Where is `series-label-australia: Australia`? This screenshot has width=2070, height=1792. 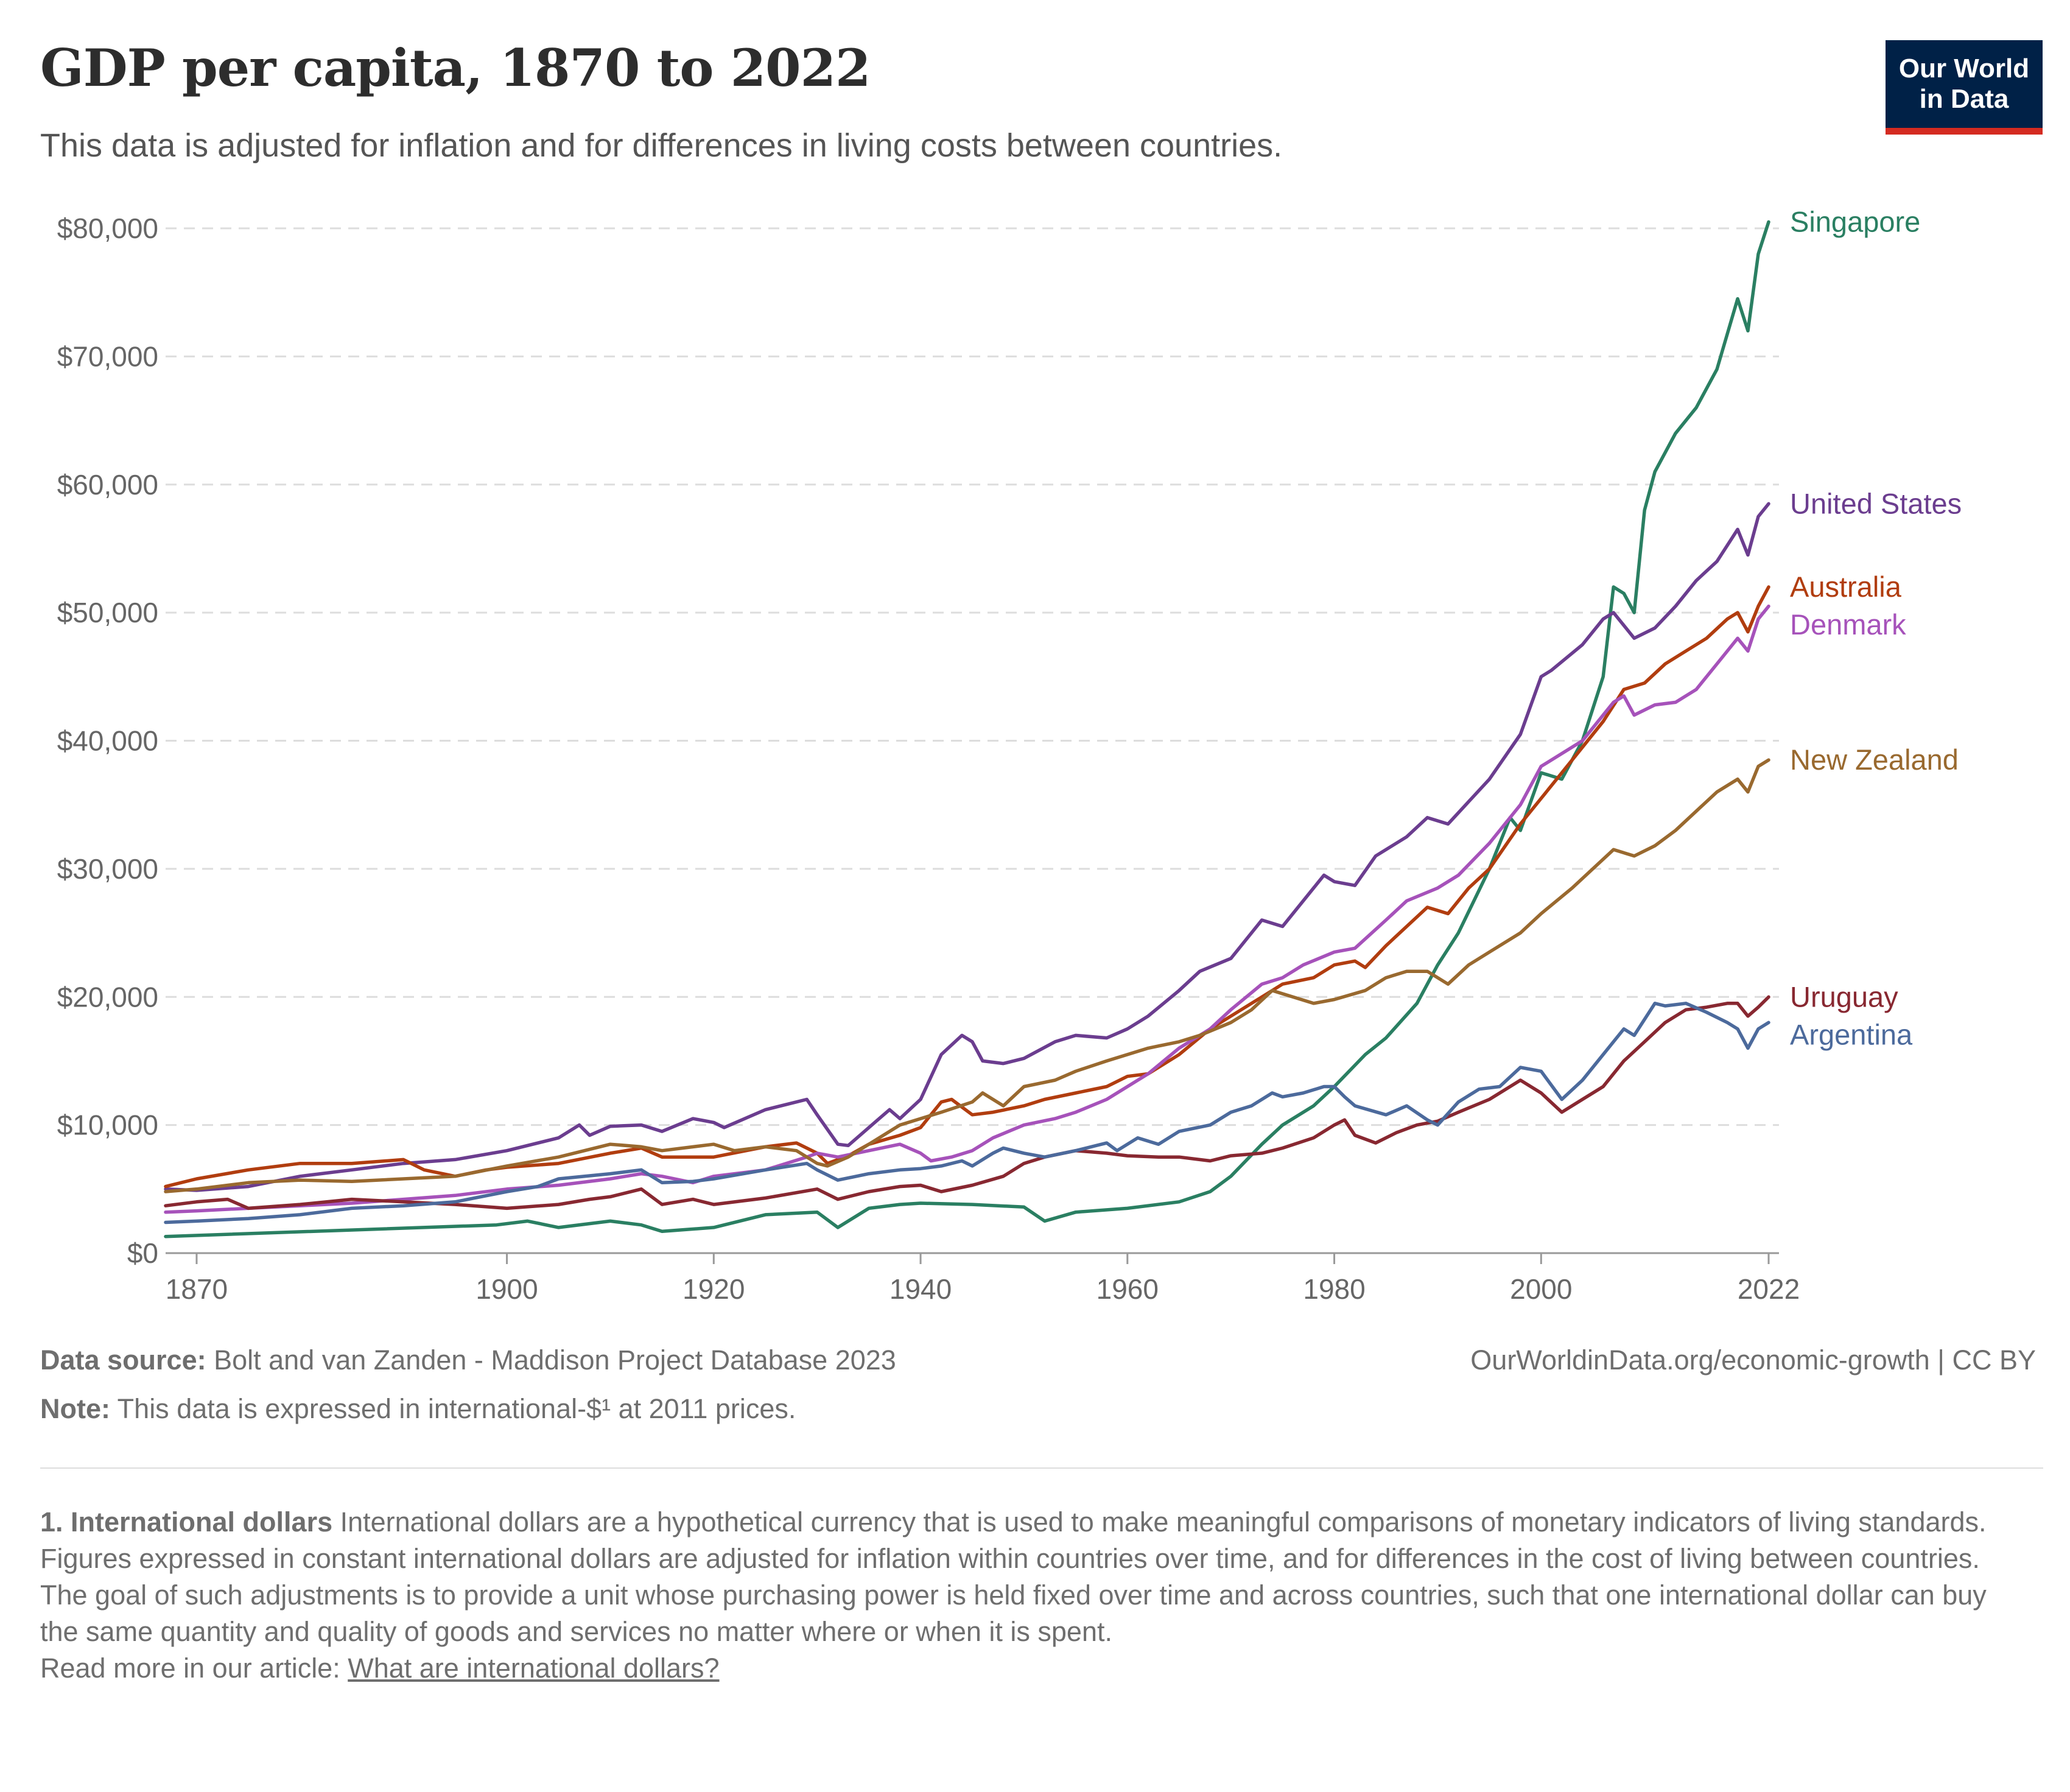 series-label-australia: Australia is located at coordinates (1846, 587).